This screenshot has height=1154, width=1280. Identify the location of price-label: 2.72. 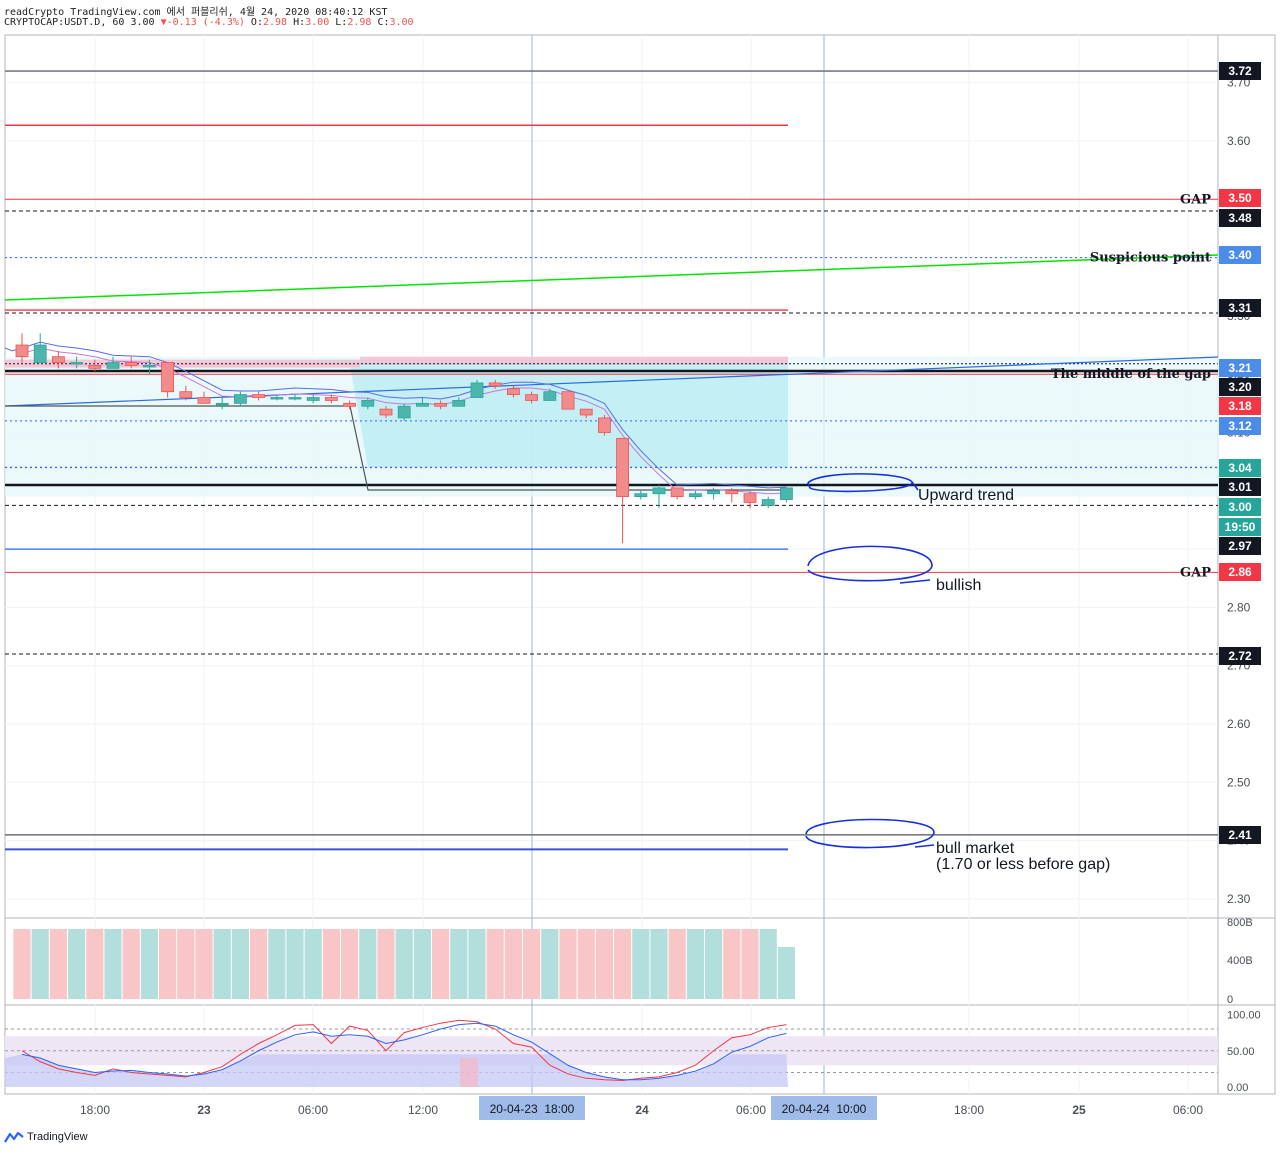
(1240, 656).